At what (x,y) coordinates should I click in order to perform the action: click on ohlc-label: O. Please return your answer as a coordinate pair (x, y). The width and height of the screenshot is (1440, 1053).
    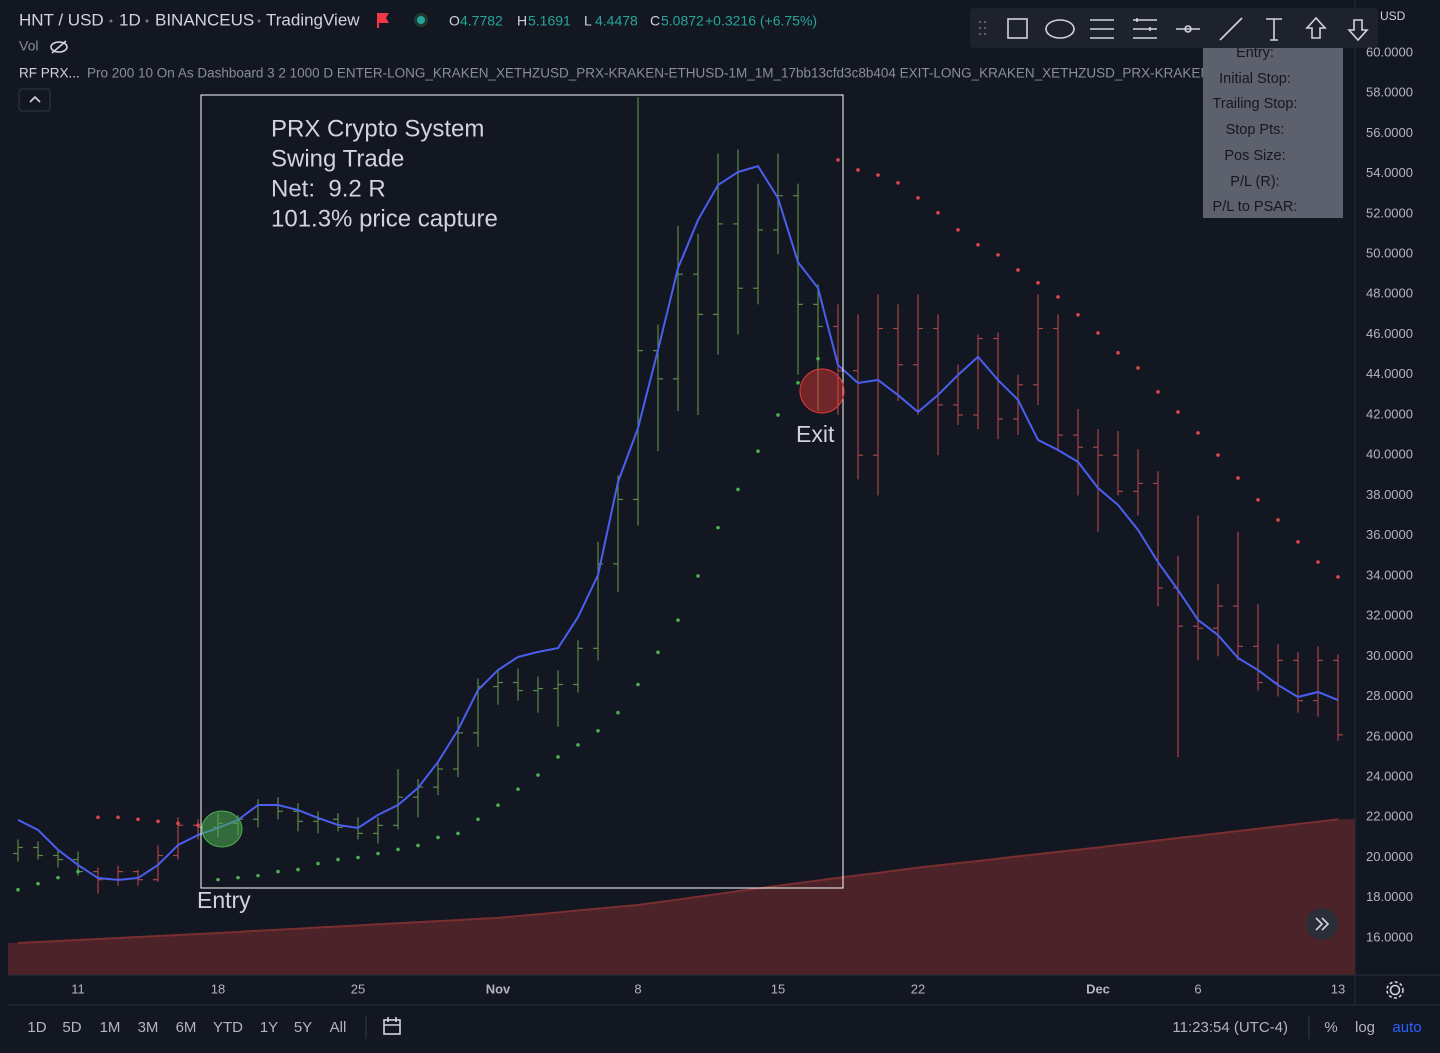
    Looking at the image, I should click on (454, 21).